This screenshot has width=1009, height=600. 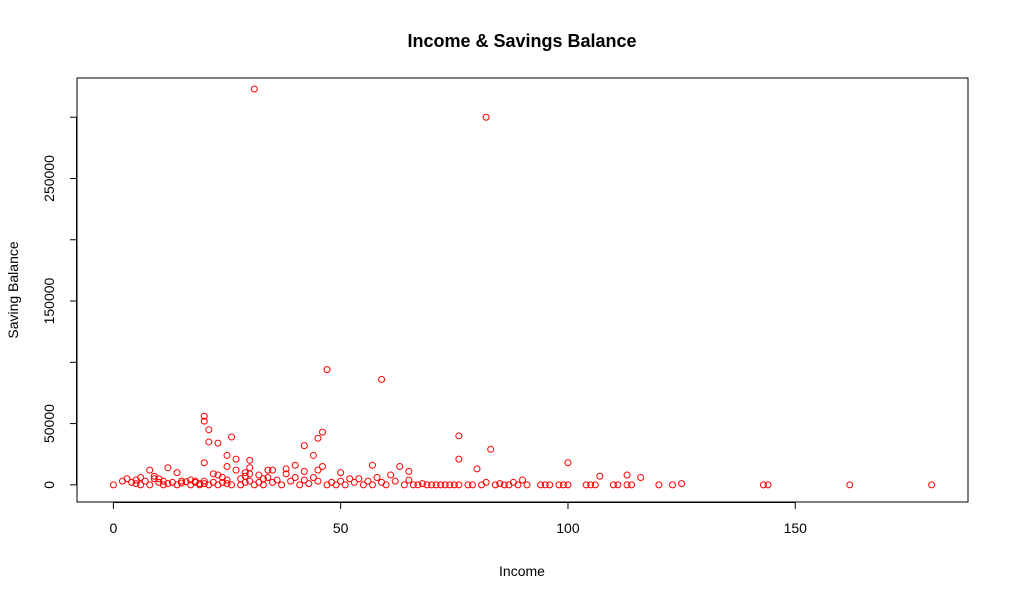 What do you see at coordinates (49, 300) in the screenshot?
I see `y-tick-label: 150000` at bounding box center [49, 300].